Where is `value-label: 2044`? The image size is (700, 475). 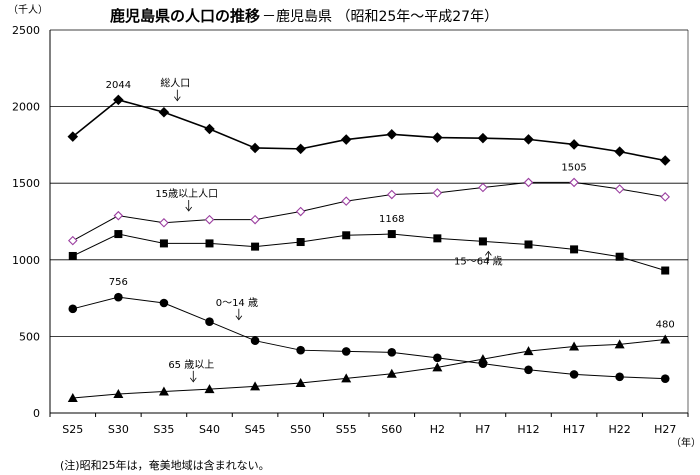 value-label: 2044 is located at coordinates (118, 85).